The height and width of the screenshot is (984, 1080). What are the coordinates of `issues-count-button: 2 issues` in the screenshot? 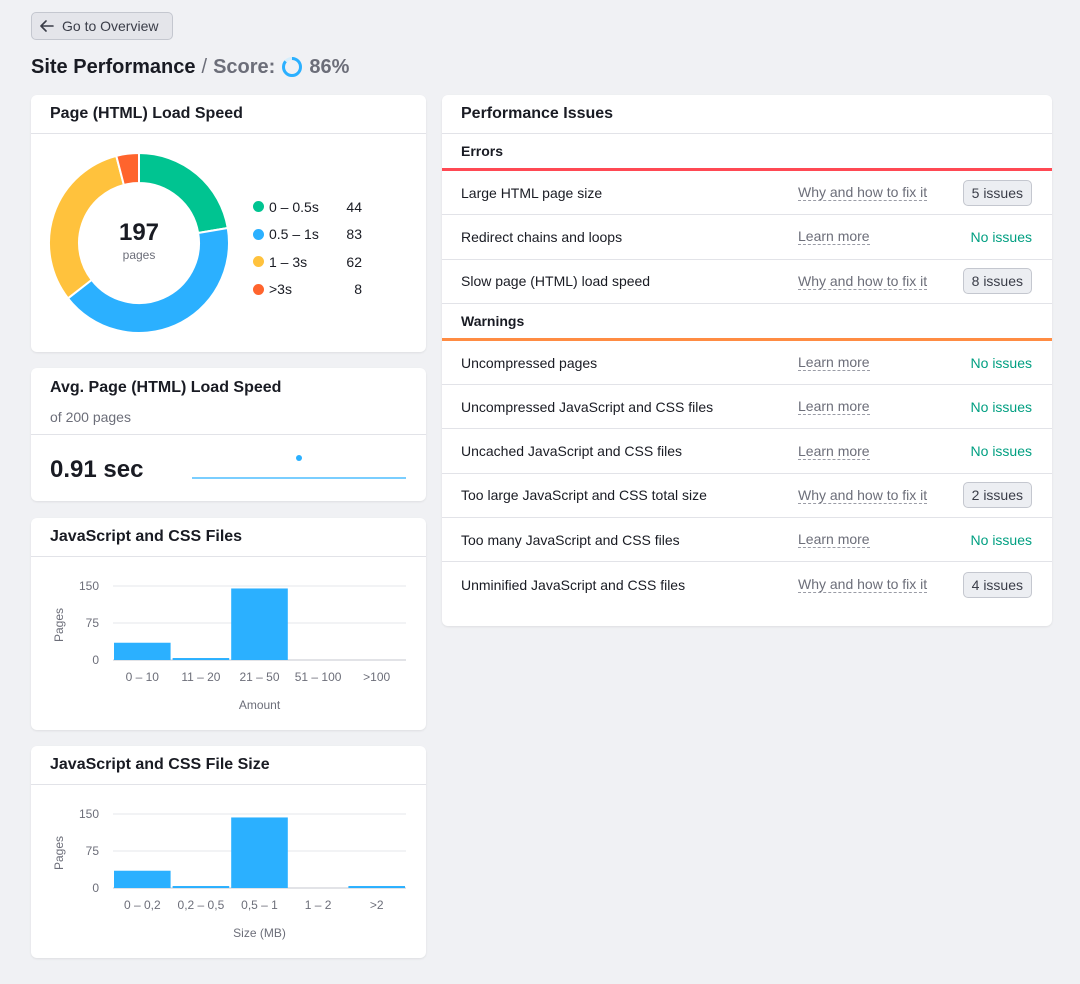 It's located at (997, 495).